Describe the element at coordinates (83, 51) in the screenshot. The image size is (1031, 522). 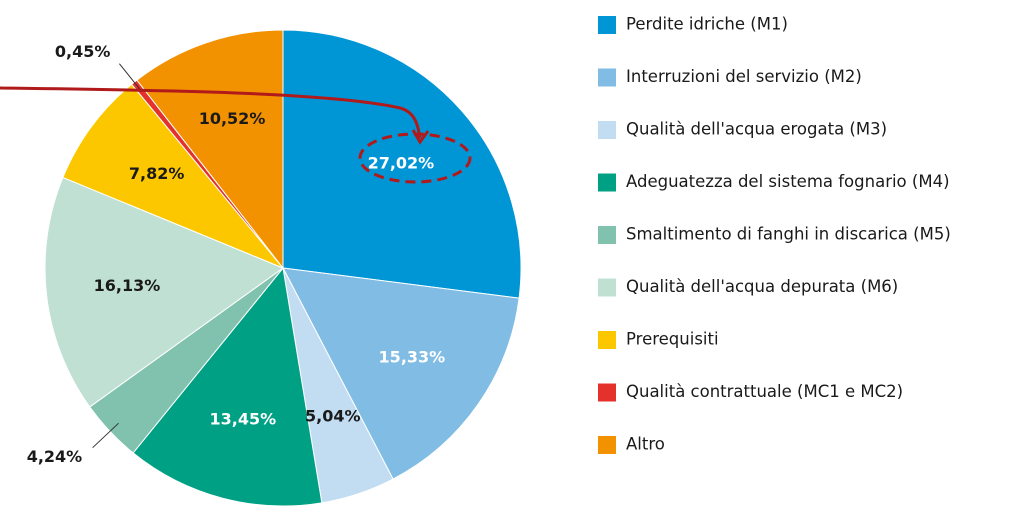
I see `data-label: 0,45%` at that location.